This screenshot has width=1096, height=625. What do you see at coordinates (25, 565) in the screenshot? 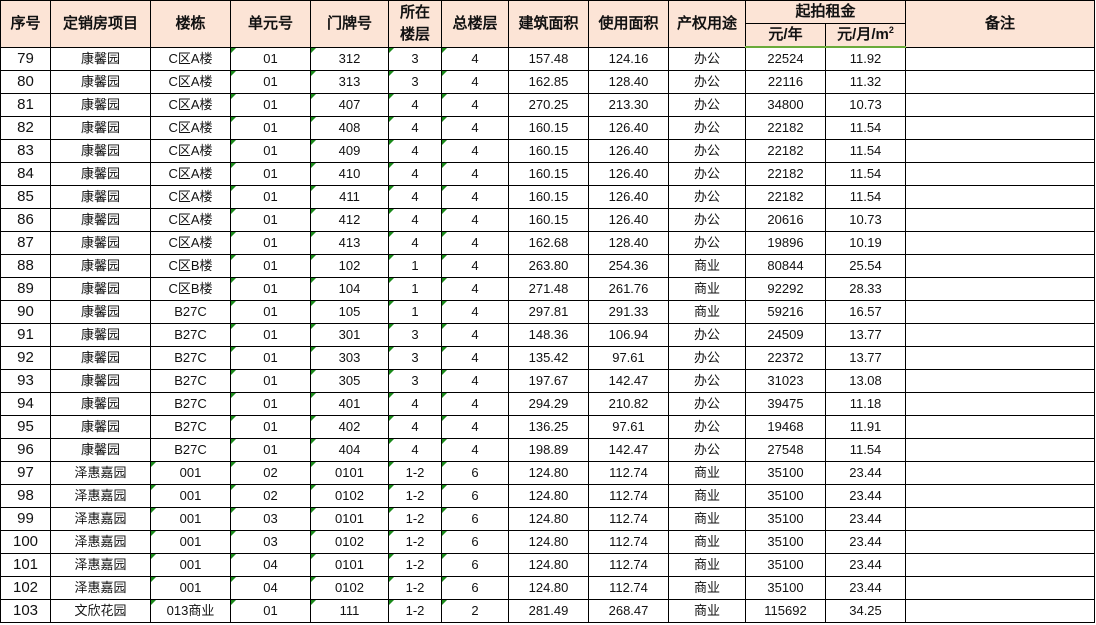
I see `cell-index: 101` at bounding box center [25, 565].